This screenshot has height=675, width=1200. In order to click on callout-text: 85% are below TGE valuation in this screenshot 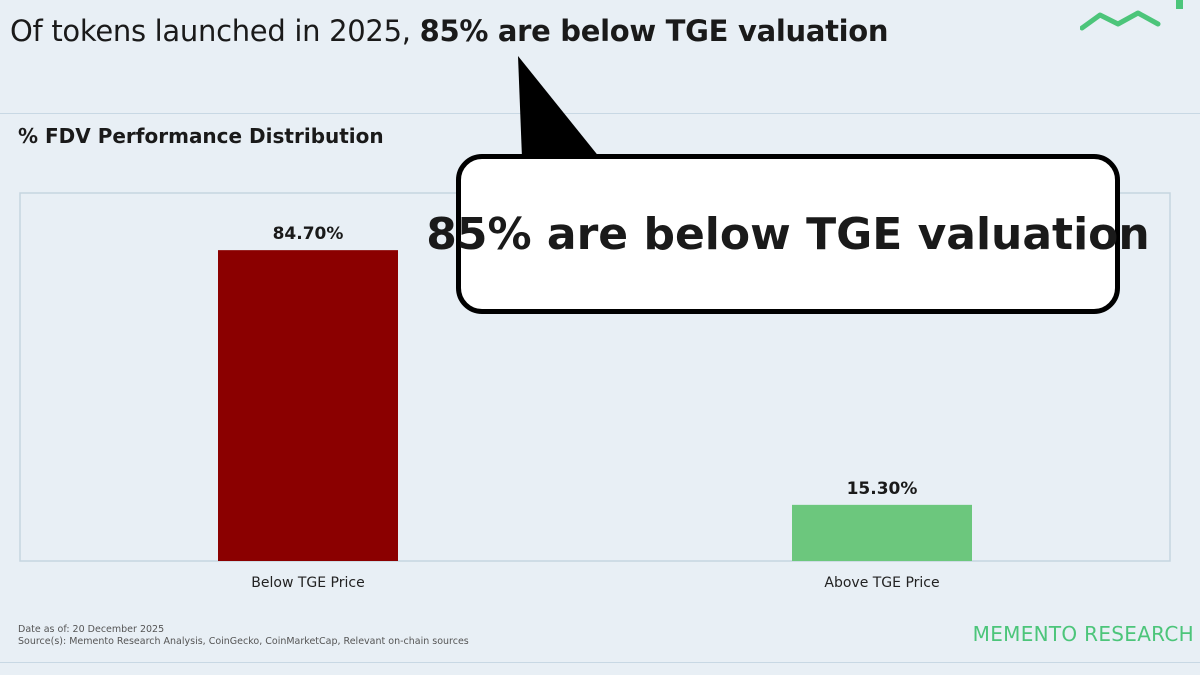, I will do `click(788, 234)`.